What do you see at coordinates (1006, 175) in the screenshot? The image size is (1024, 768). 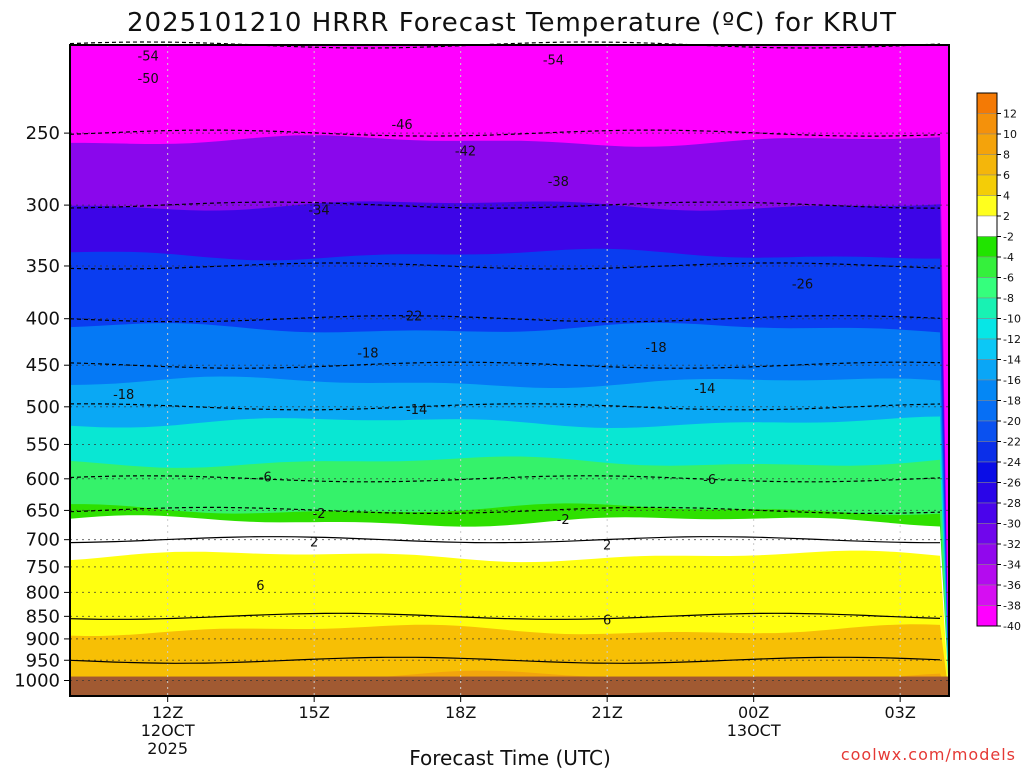 I see `colorbar-label: 6` at bounding box center [1006, 175].